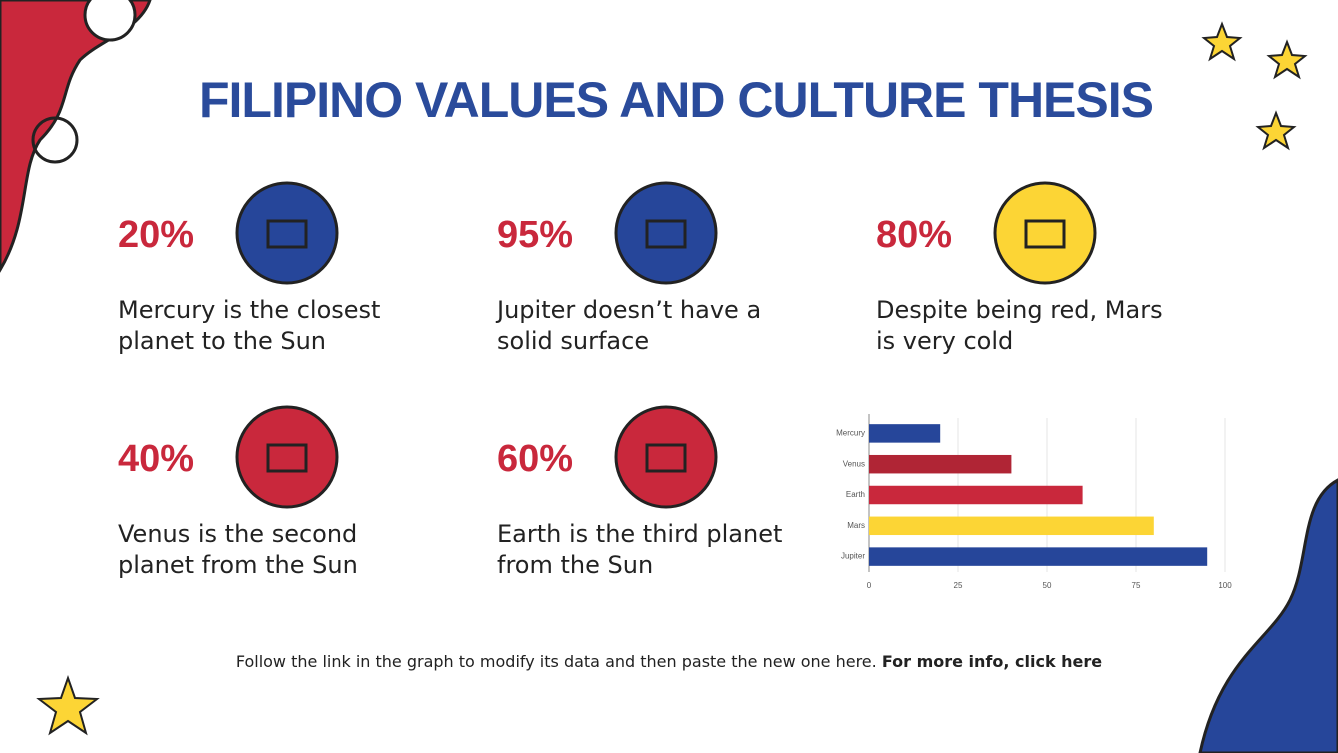 This screenshot has height=753, width=1338. I want to click on stat-text: Earth is the third planet from the Sun, so click(640, 549).